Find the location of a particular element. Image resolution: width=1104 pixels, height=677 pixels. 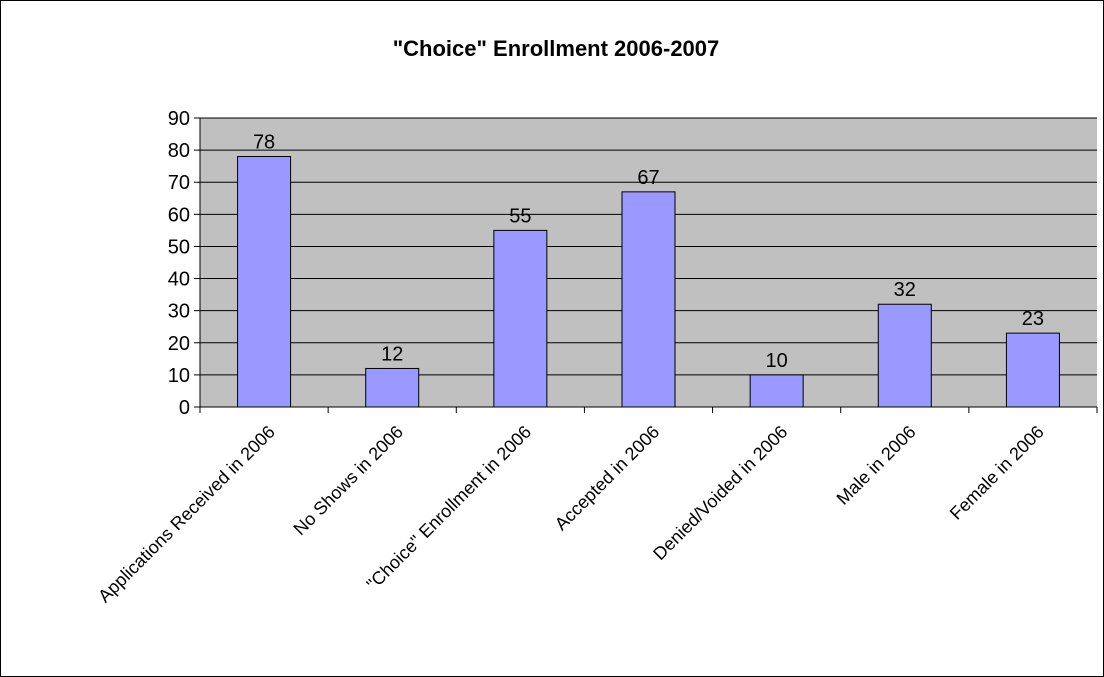

bar-value-label: 12 is located at coordinates (392, 354).